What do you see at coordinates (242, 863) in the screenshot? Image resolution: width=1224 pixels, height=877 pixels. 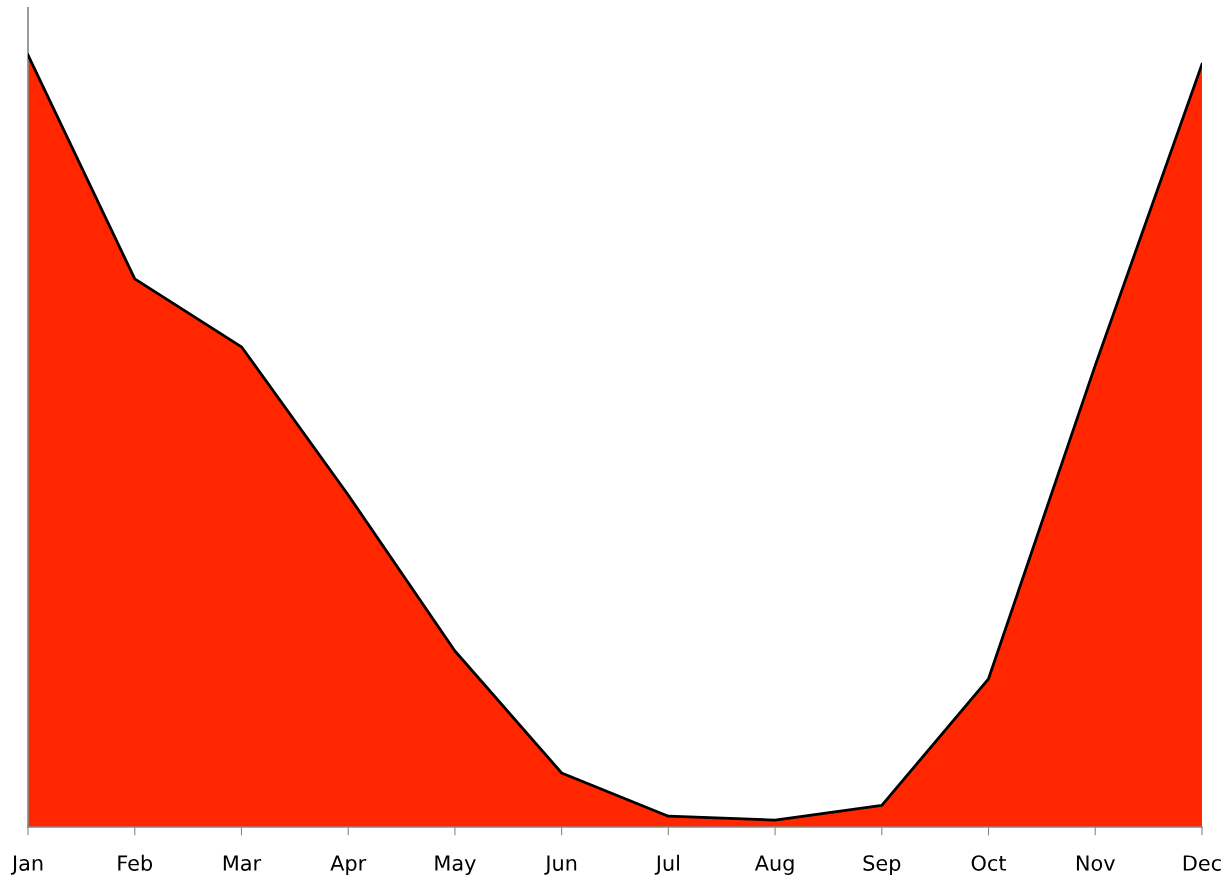 I see `x-tick-label: Mar` at bounding box center [242, 863].